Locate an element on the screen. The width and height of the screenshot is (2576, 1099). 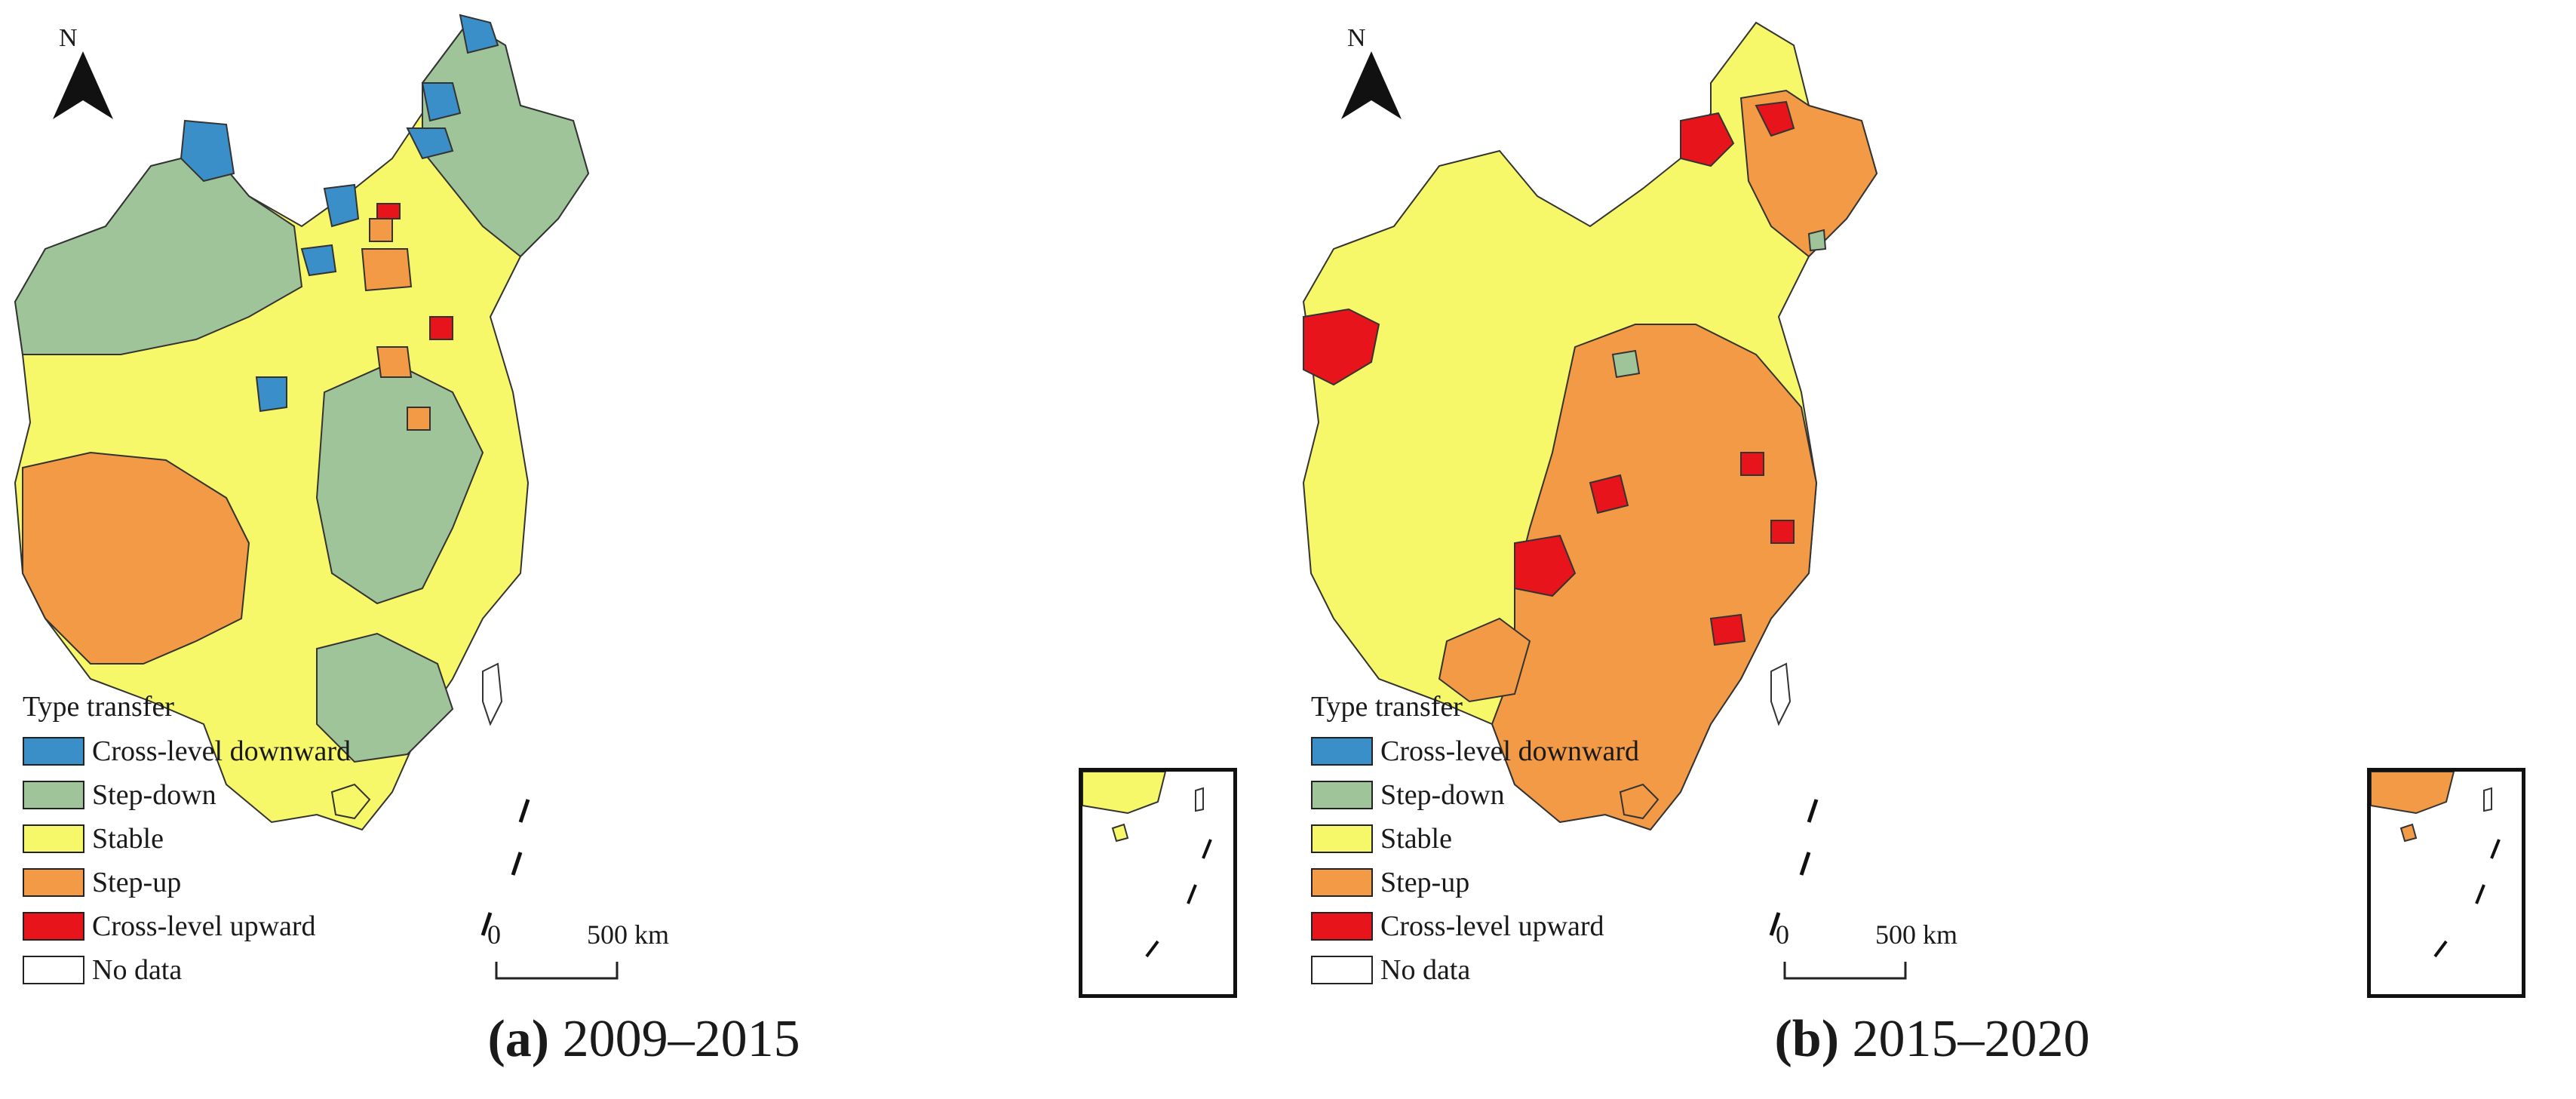
patch-red-south is located at coordinates (1727, 629).